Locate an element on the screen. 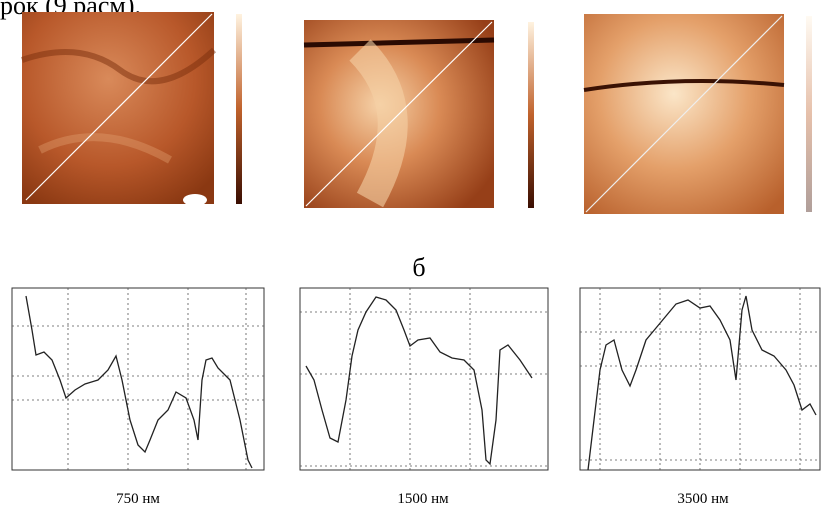  panel-caption: 750 нм is located at coordinates (138, 499).